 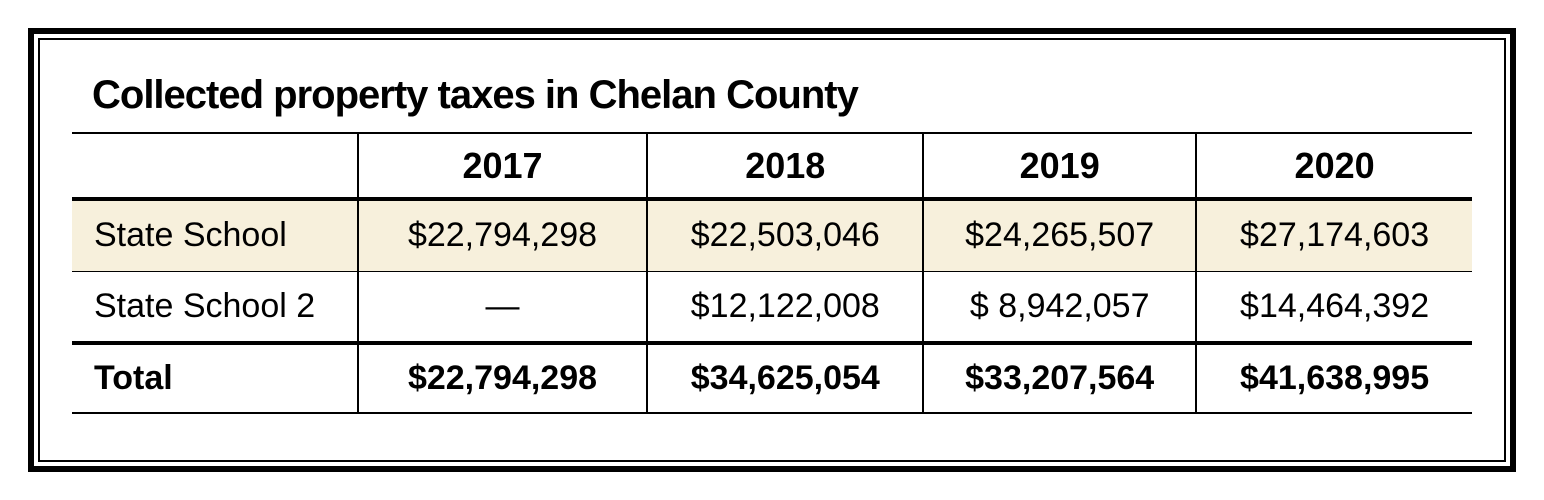 What do you see at coordinates (785, 306) in the screenshot?
I see `value-cell: $12,122,008` at bounding box center [785, 306].